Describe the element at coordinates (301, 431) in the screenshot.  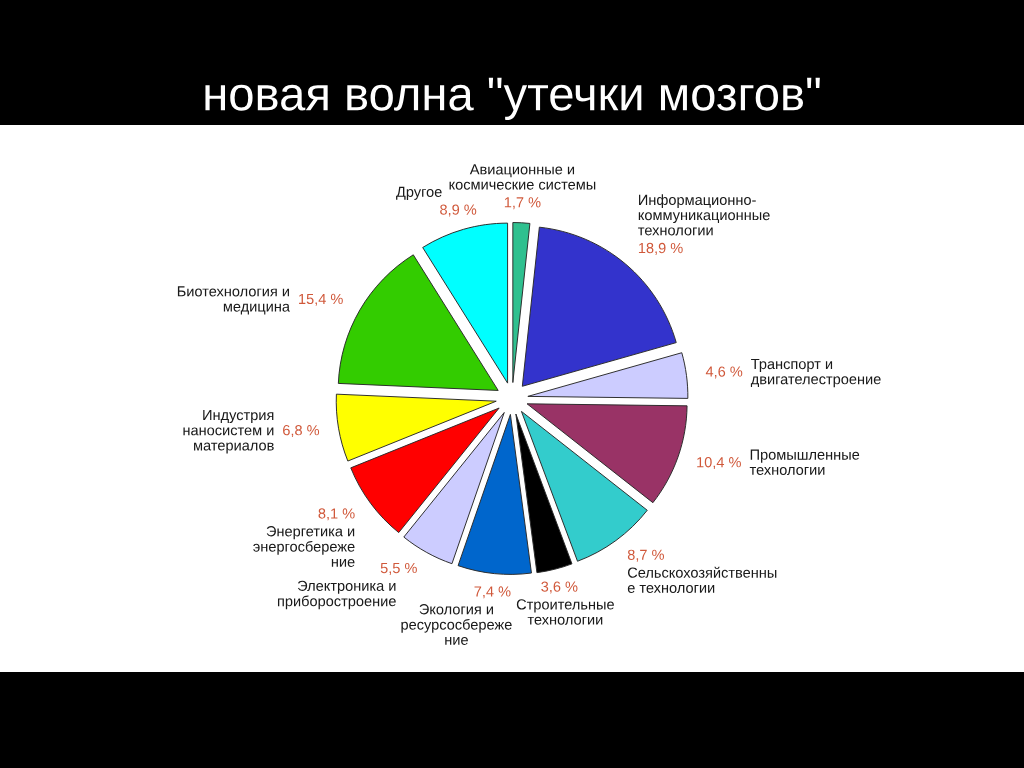
I see `data-label: 6,8 %` at that location.